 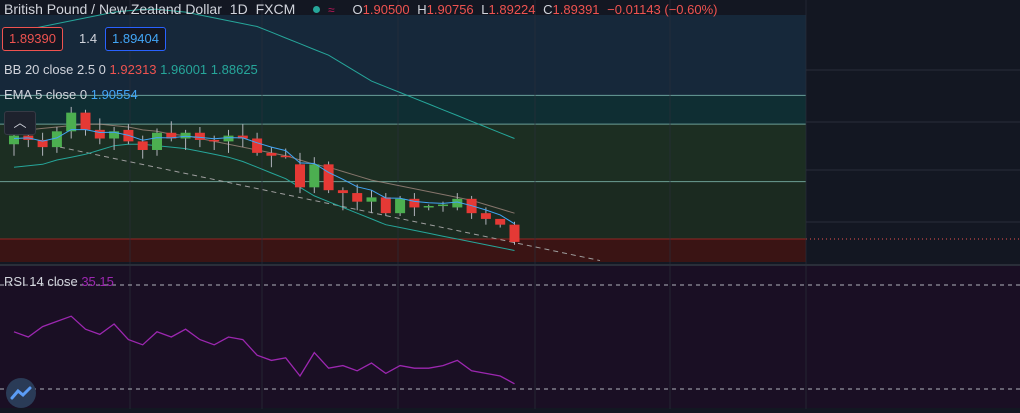 I want to click on bb-middle-line, so click(x=264, y=168).